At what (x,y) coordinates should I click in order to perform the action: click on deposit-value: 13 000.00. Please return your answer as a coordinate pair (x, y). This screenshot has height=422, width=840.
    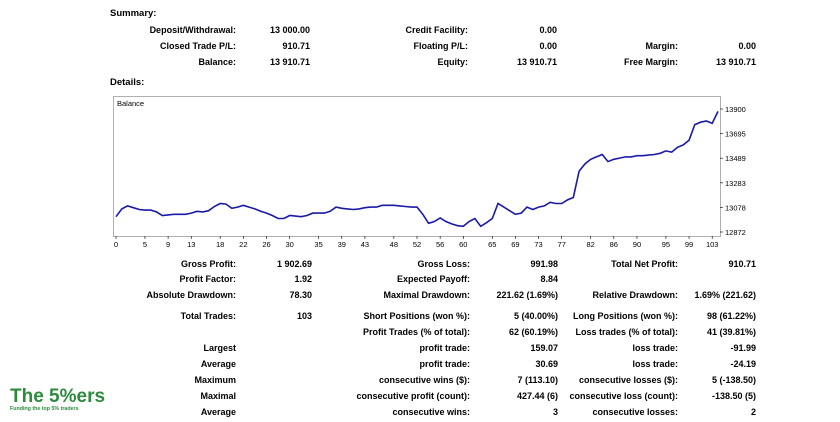
    Looking at the image, I should click on (289, 30).